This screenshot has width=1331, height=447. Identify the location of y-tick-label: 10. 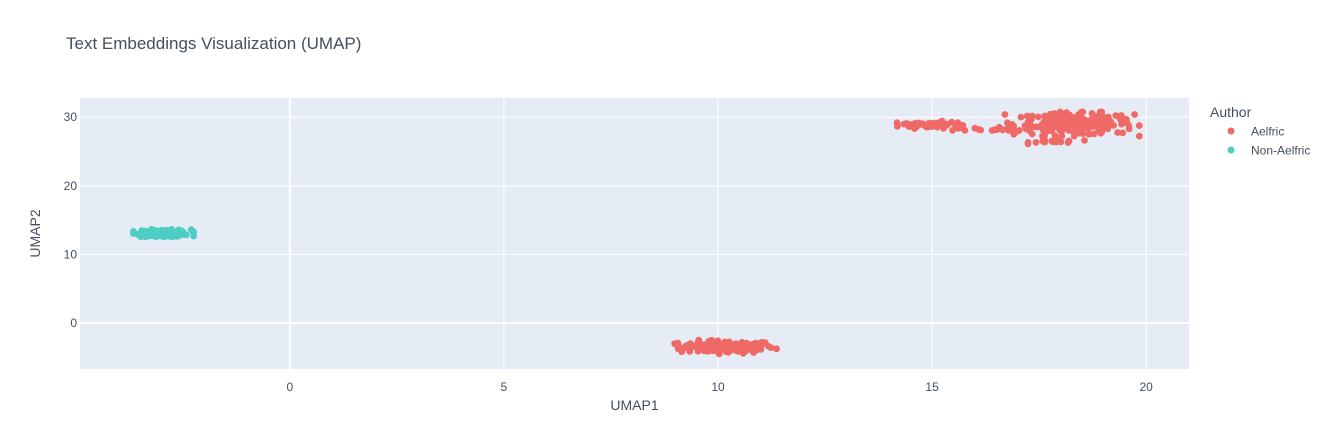
(71, 254).